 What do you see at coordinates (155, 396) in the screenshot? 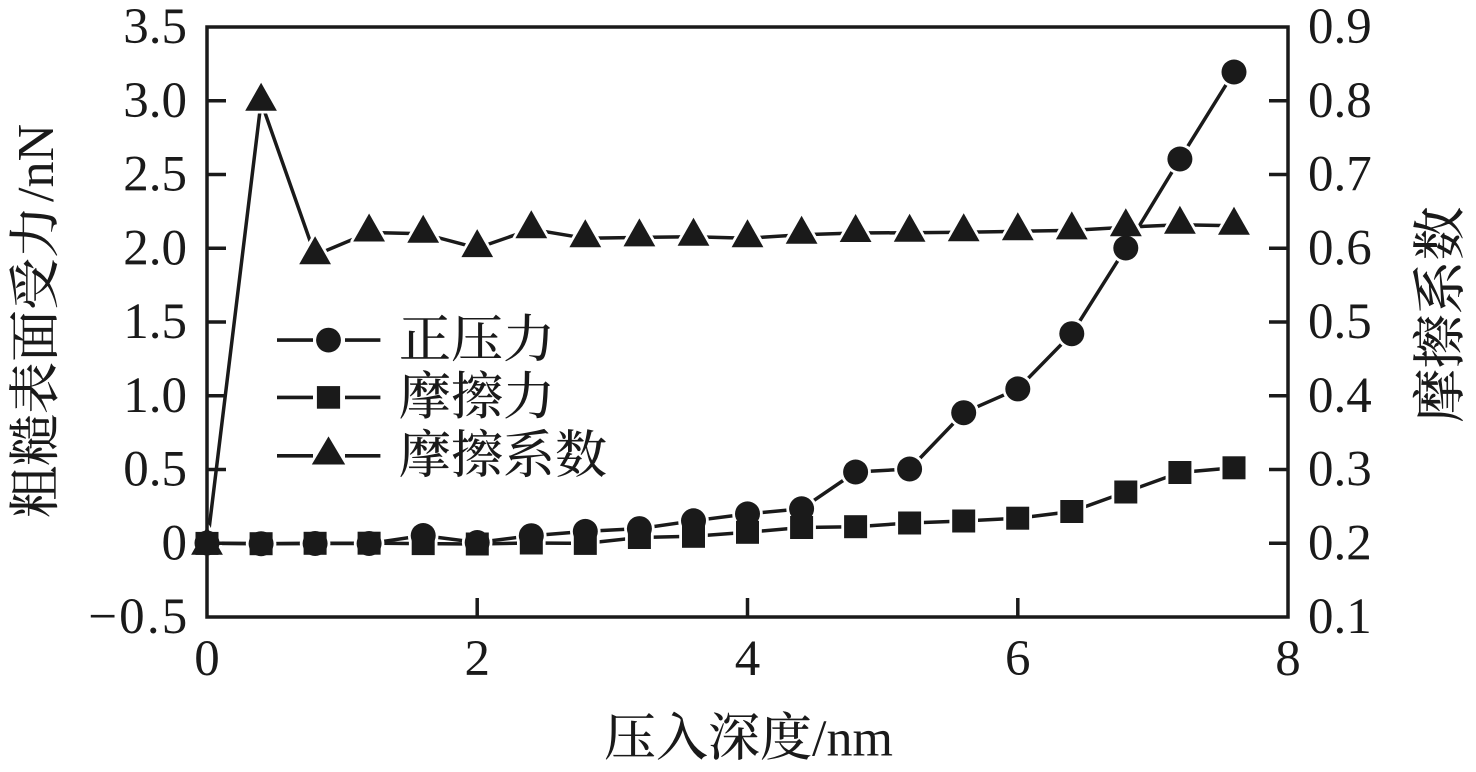
I see `svg-text: 1.0` at bounding box center [155, 396].